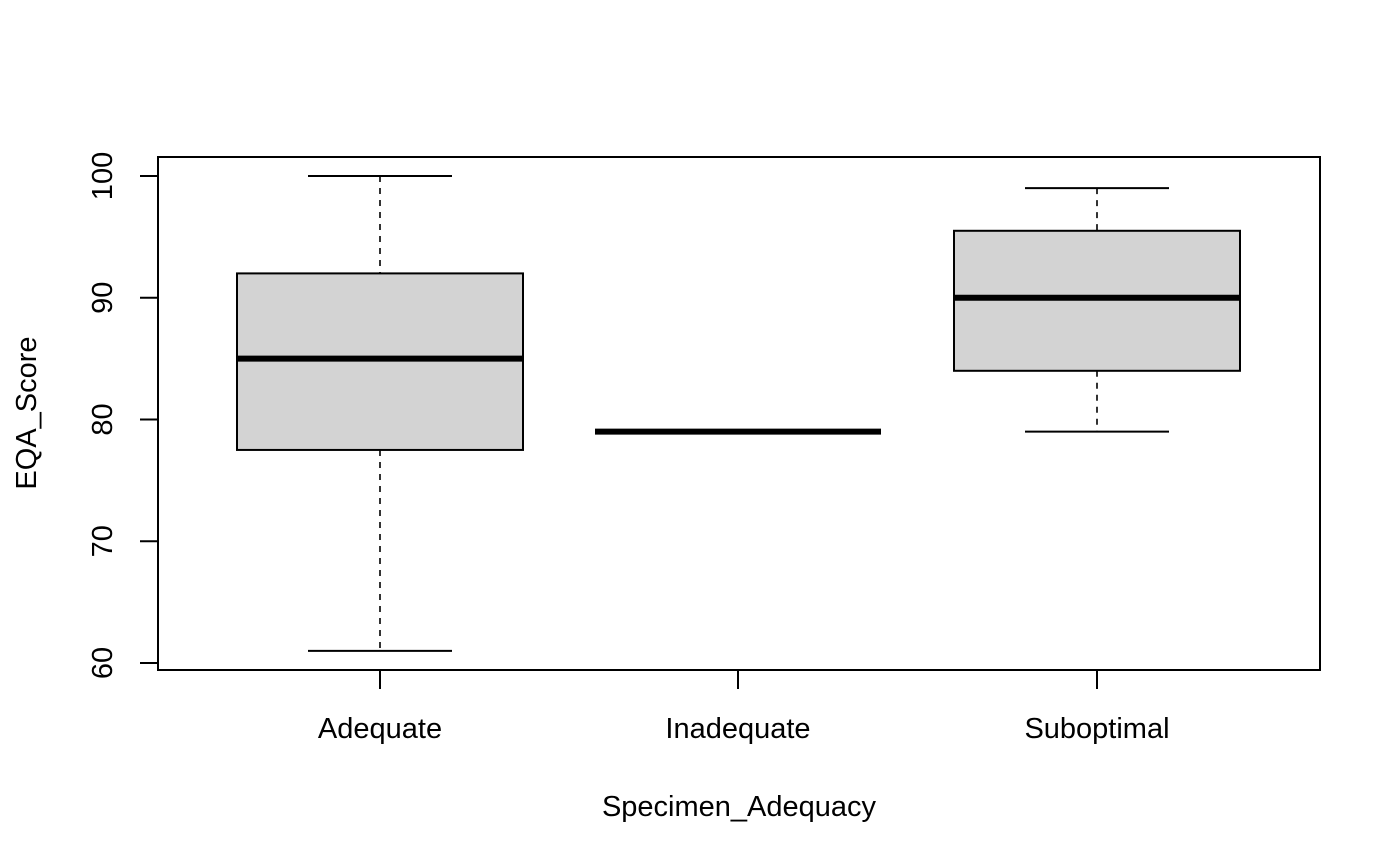 The height and width of the screenshot is (866, 1400). Describe the element at coordinates (1096, 729) in the screenshot. I see `x-tick-label: Suboptimal` at that location.